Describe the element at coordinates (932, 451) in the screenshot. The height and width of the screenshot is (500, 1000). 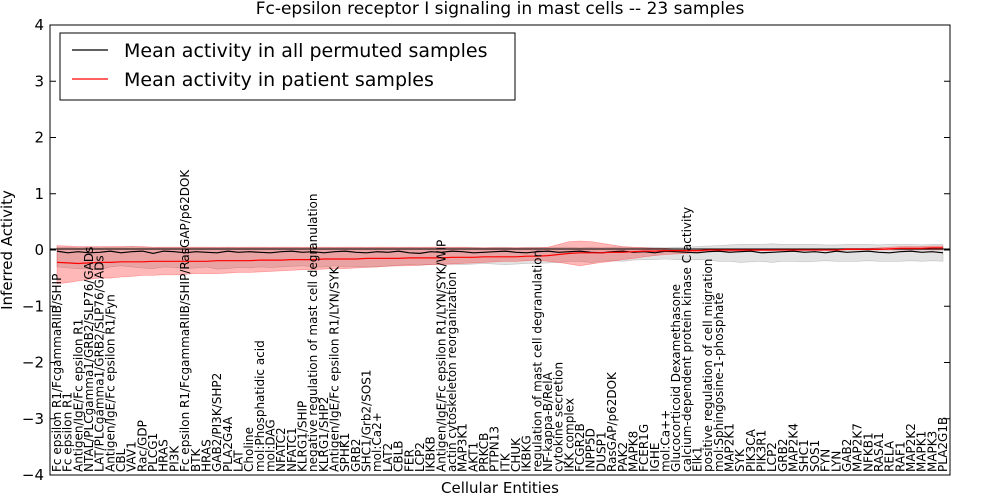
I see `x-entity-label: MAPK3` at that location.